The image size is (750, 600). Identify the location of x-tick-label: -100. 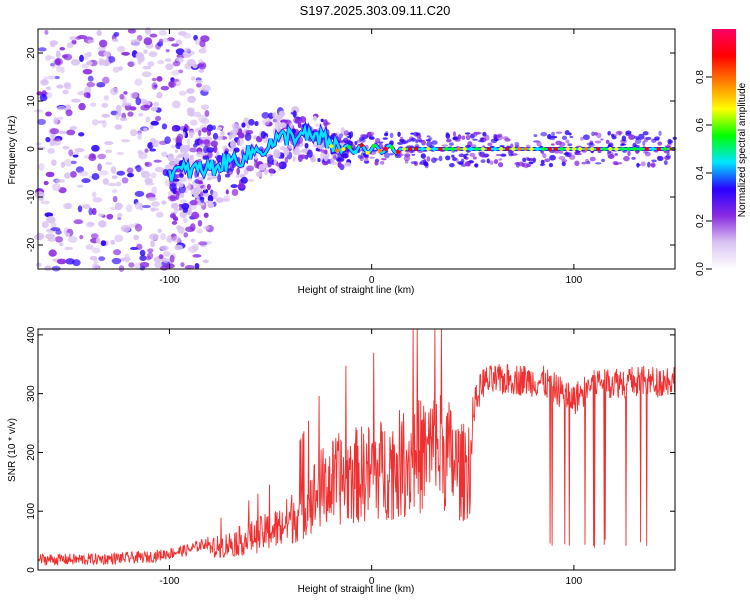
(169, 280).